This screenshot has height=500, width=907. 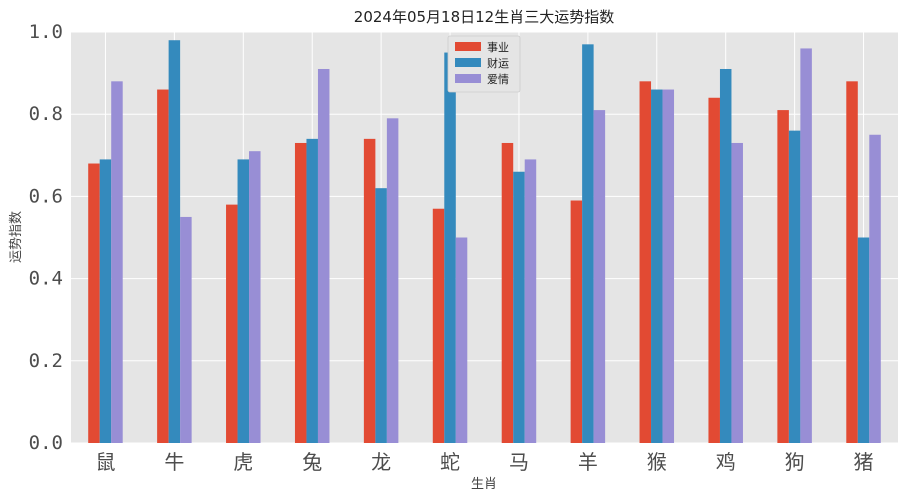 I want to click on chart-title: 2024年05月18日12生肖三大运势指数, so click(x=484, y=17).